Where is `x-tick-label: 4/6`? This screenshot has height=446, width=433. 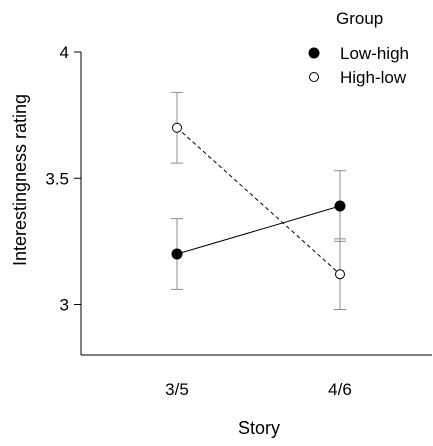
x-tick-label: 4/6 is located at coordinates (340, 389).